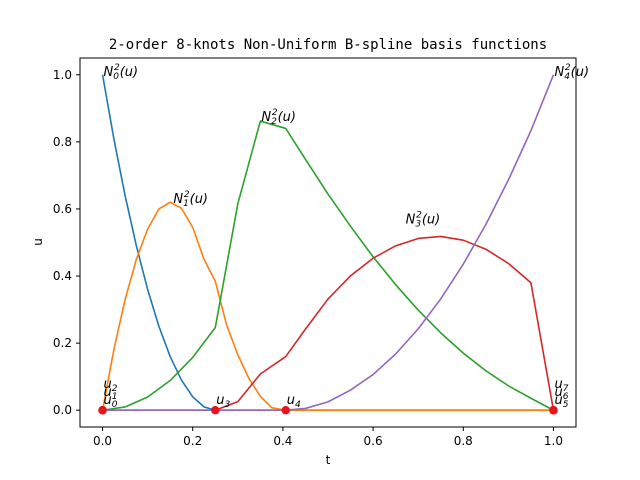 Image resolution: width=640 pixels, height=480 pixels. I want to click on x-tick: 0.2, so click(192, 437).